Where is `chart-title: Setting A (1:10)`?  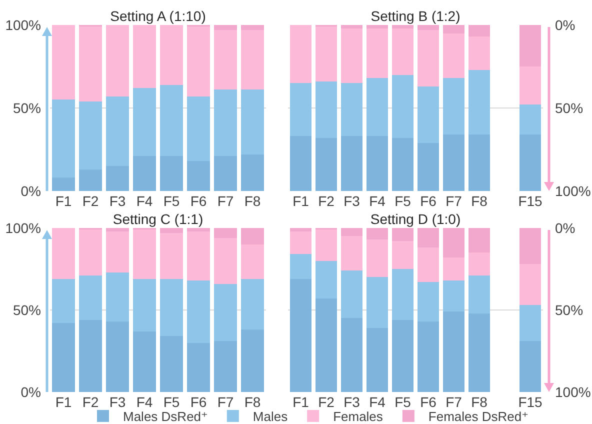 chart-title: Setting A (1:10) is located at coordinates (158, 16).